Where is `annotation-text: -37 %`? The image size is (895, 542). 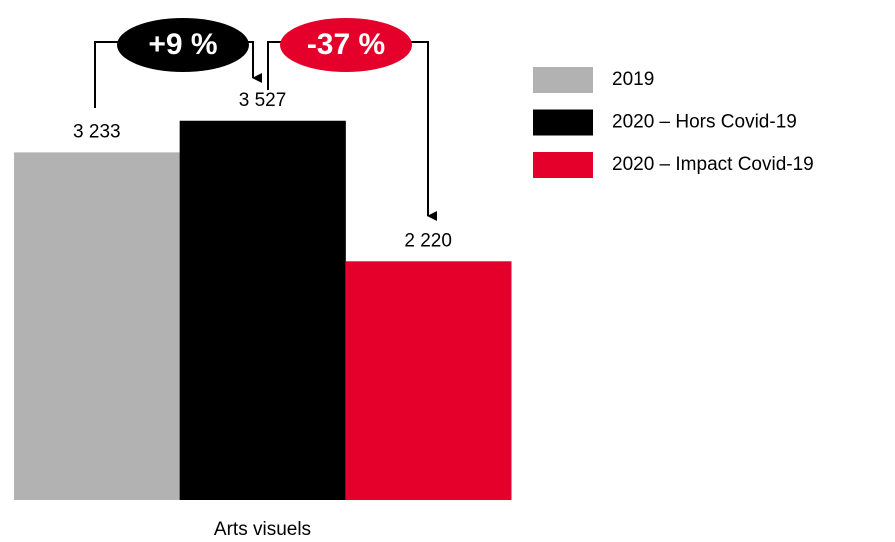
annotation-text: -37 % is located at coordinates (346, 44).